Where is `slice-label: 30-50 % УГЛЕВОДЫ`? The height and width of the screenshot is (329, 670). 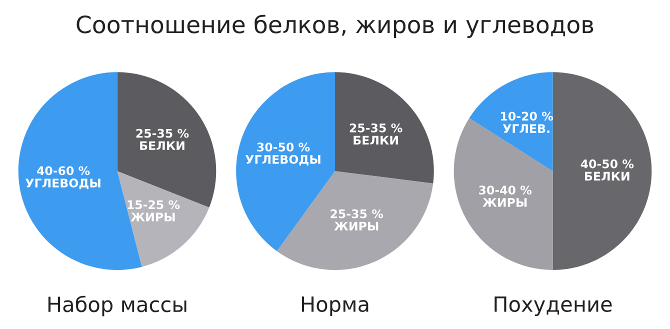 slice-label: 30-50 % УГЛЕВОДЫ is located at coordinates (282, 154).